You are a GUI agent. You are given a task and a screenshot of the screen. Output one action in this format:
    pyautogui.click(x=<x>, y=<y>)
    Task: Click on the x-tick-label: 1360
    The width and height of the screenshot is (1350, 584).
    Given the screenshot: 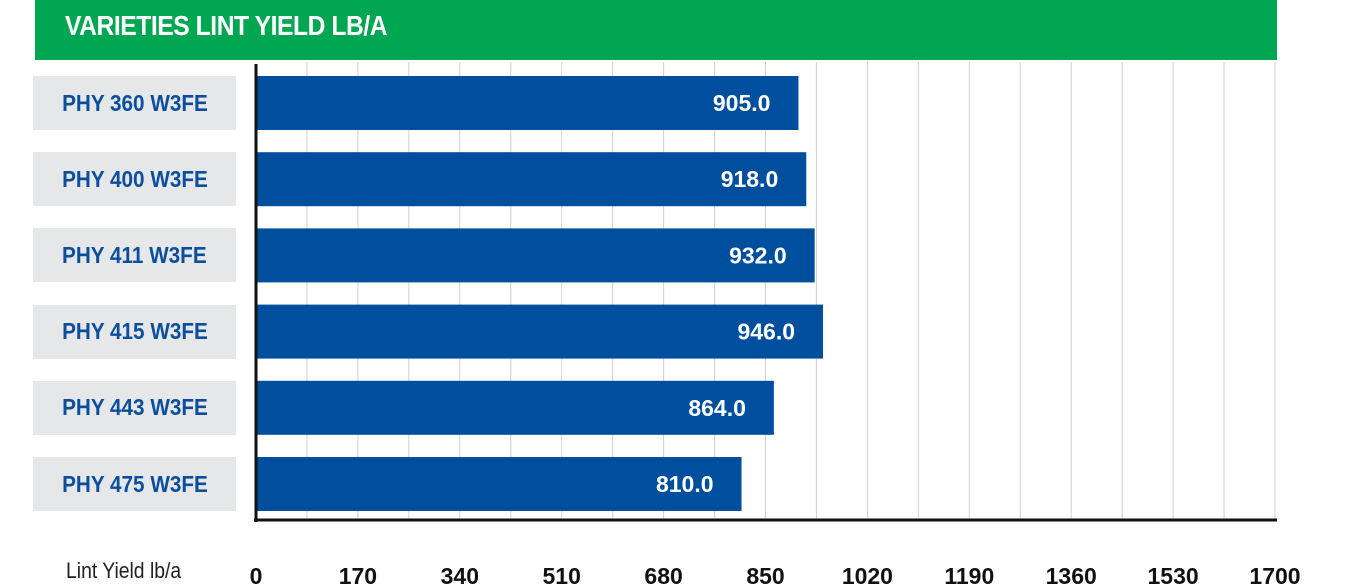 What is the action you would take?
    pyautogui.click(x=1071, y=573)
    